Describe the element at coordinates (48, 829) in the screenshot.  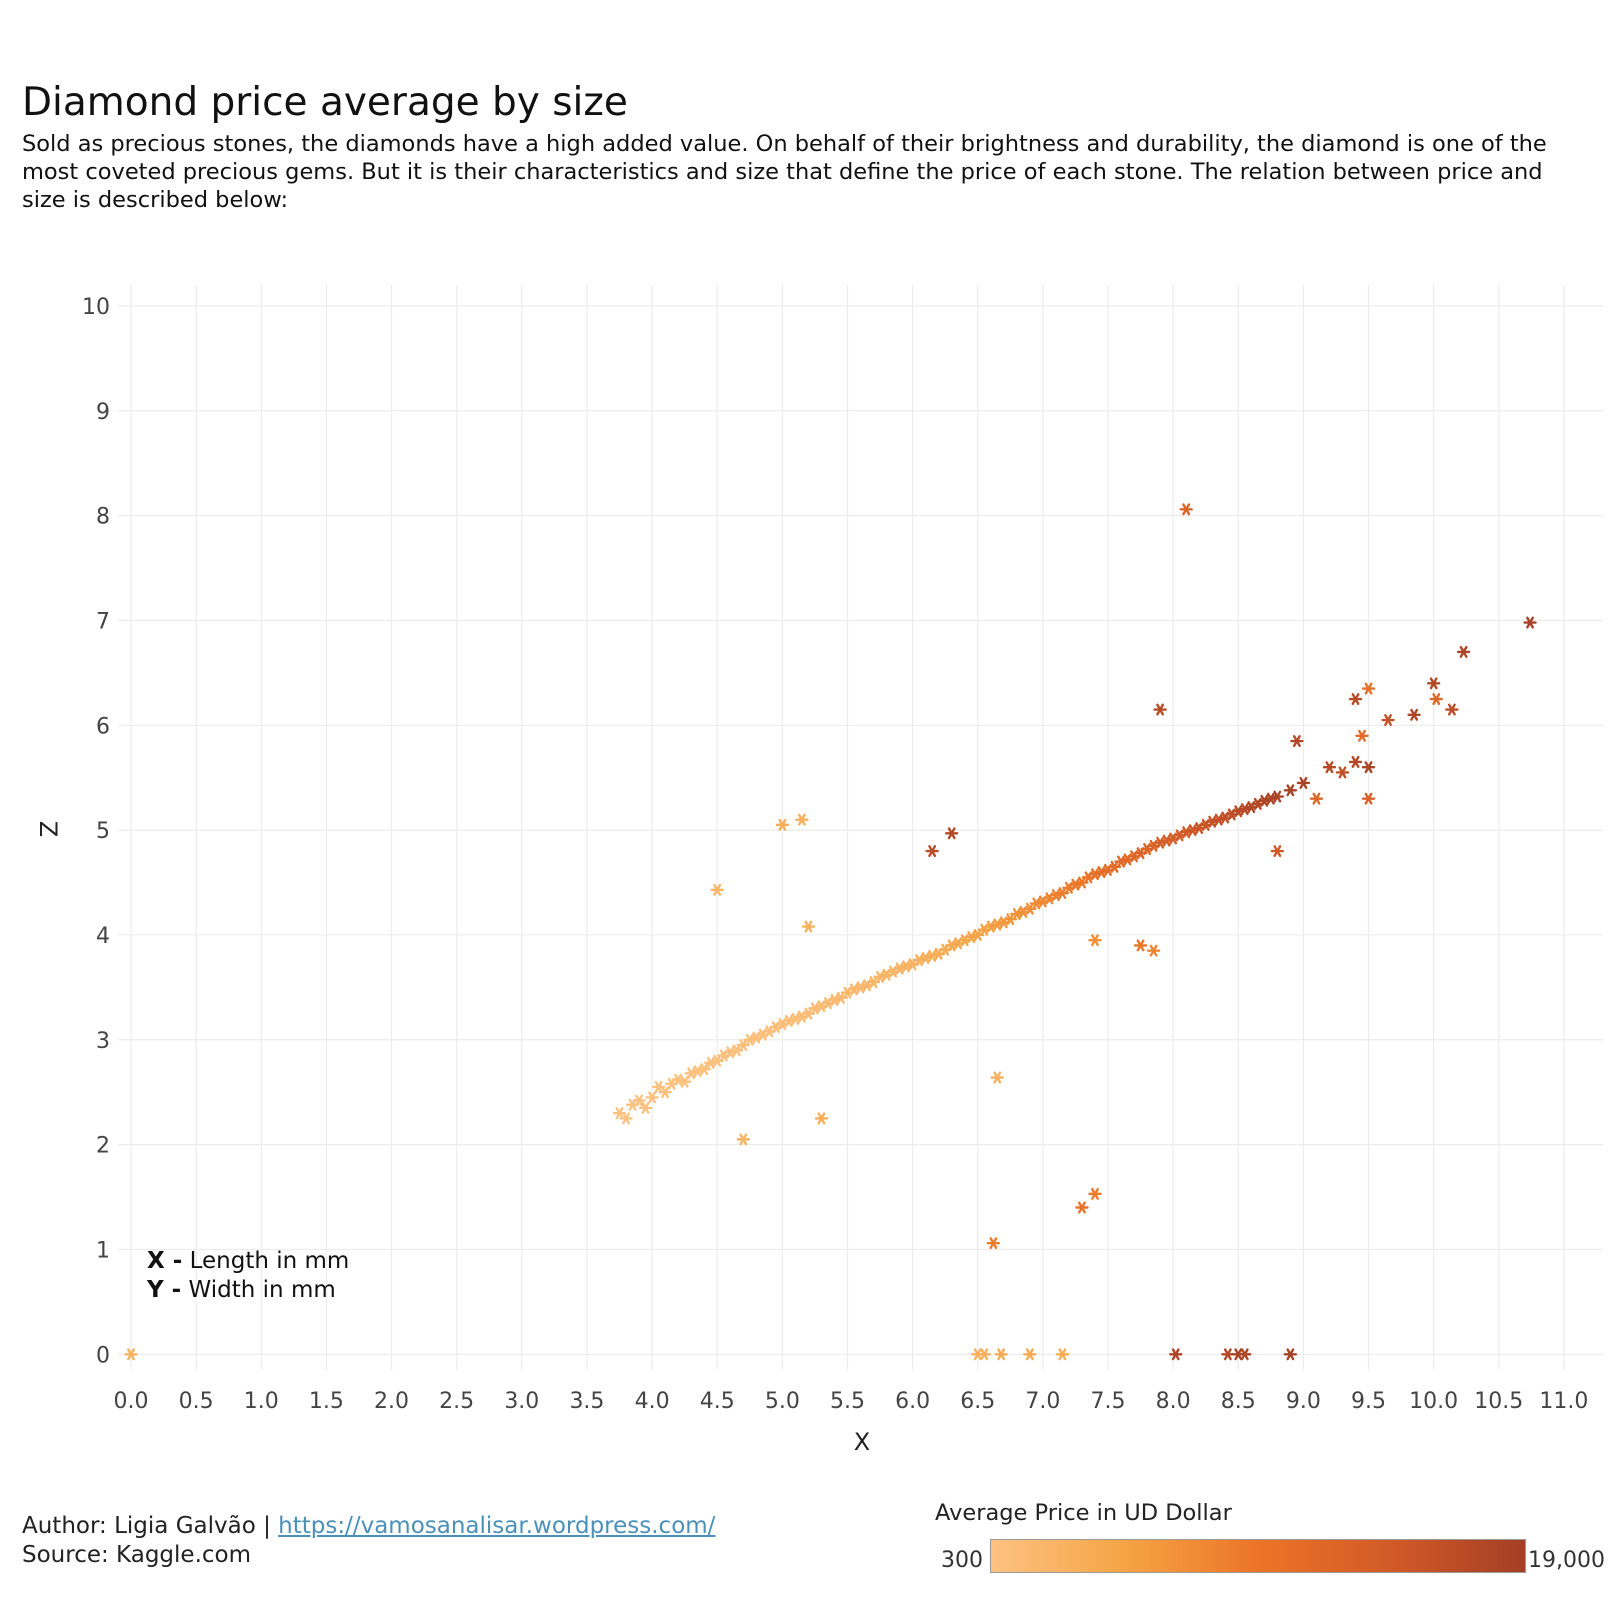
I see `y-axis-title: Z` at that location.